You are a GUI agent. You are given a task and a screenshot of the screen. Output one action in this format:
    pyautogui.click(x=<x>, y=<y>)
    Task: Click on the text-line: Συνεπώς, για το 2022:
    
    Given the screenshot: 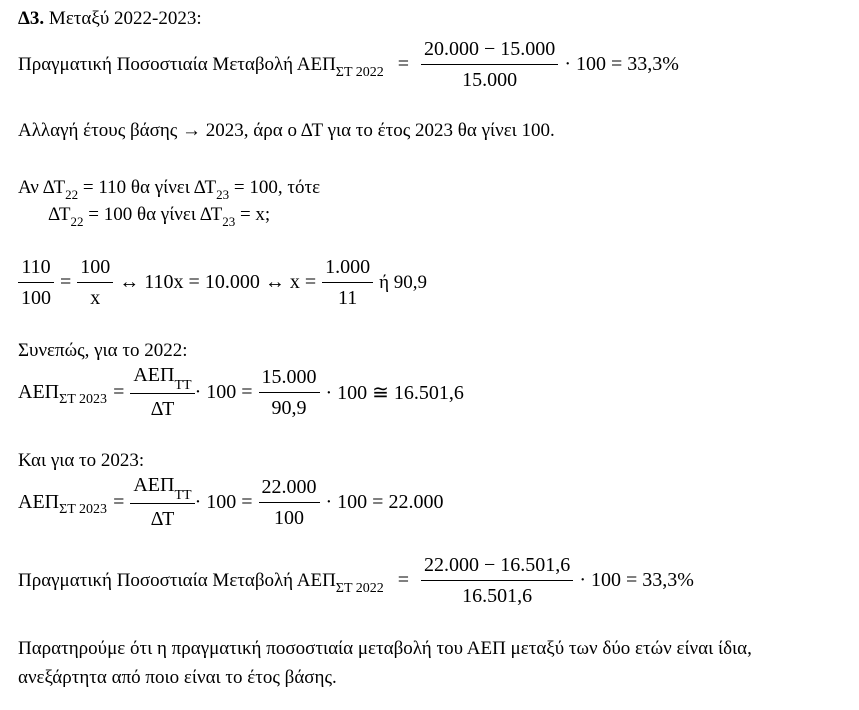 What is the action you would take?
    pyautogui.click(x=103, y=351)
    